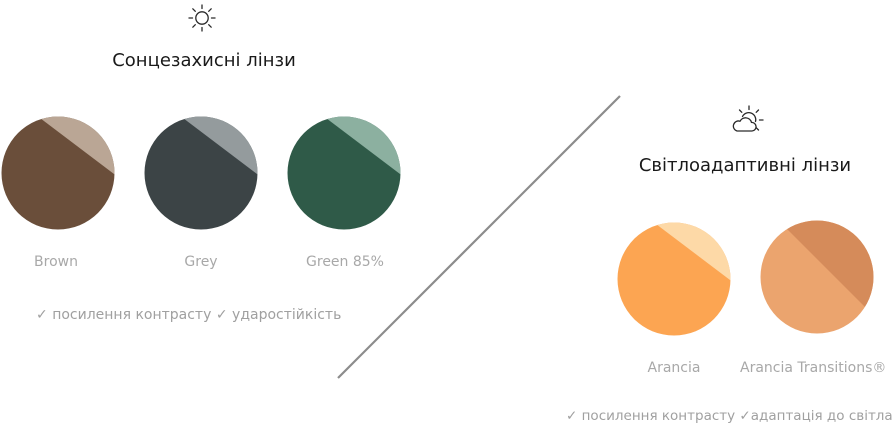 The width and height of the screenshot is (896, 428). Describe the element at coordinates (287, 315) in the screenshot. I see `feature-impact-resistance: ударостійкість` at that location.